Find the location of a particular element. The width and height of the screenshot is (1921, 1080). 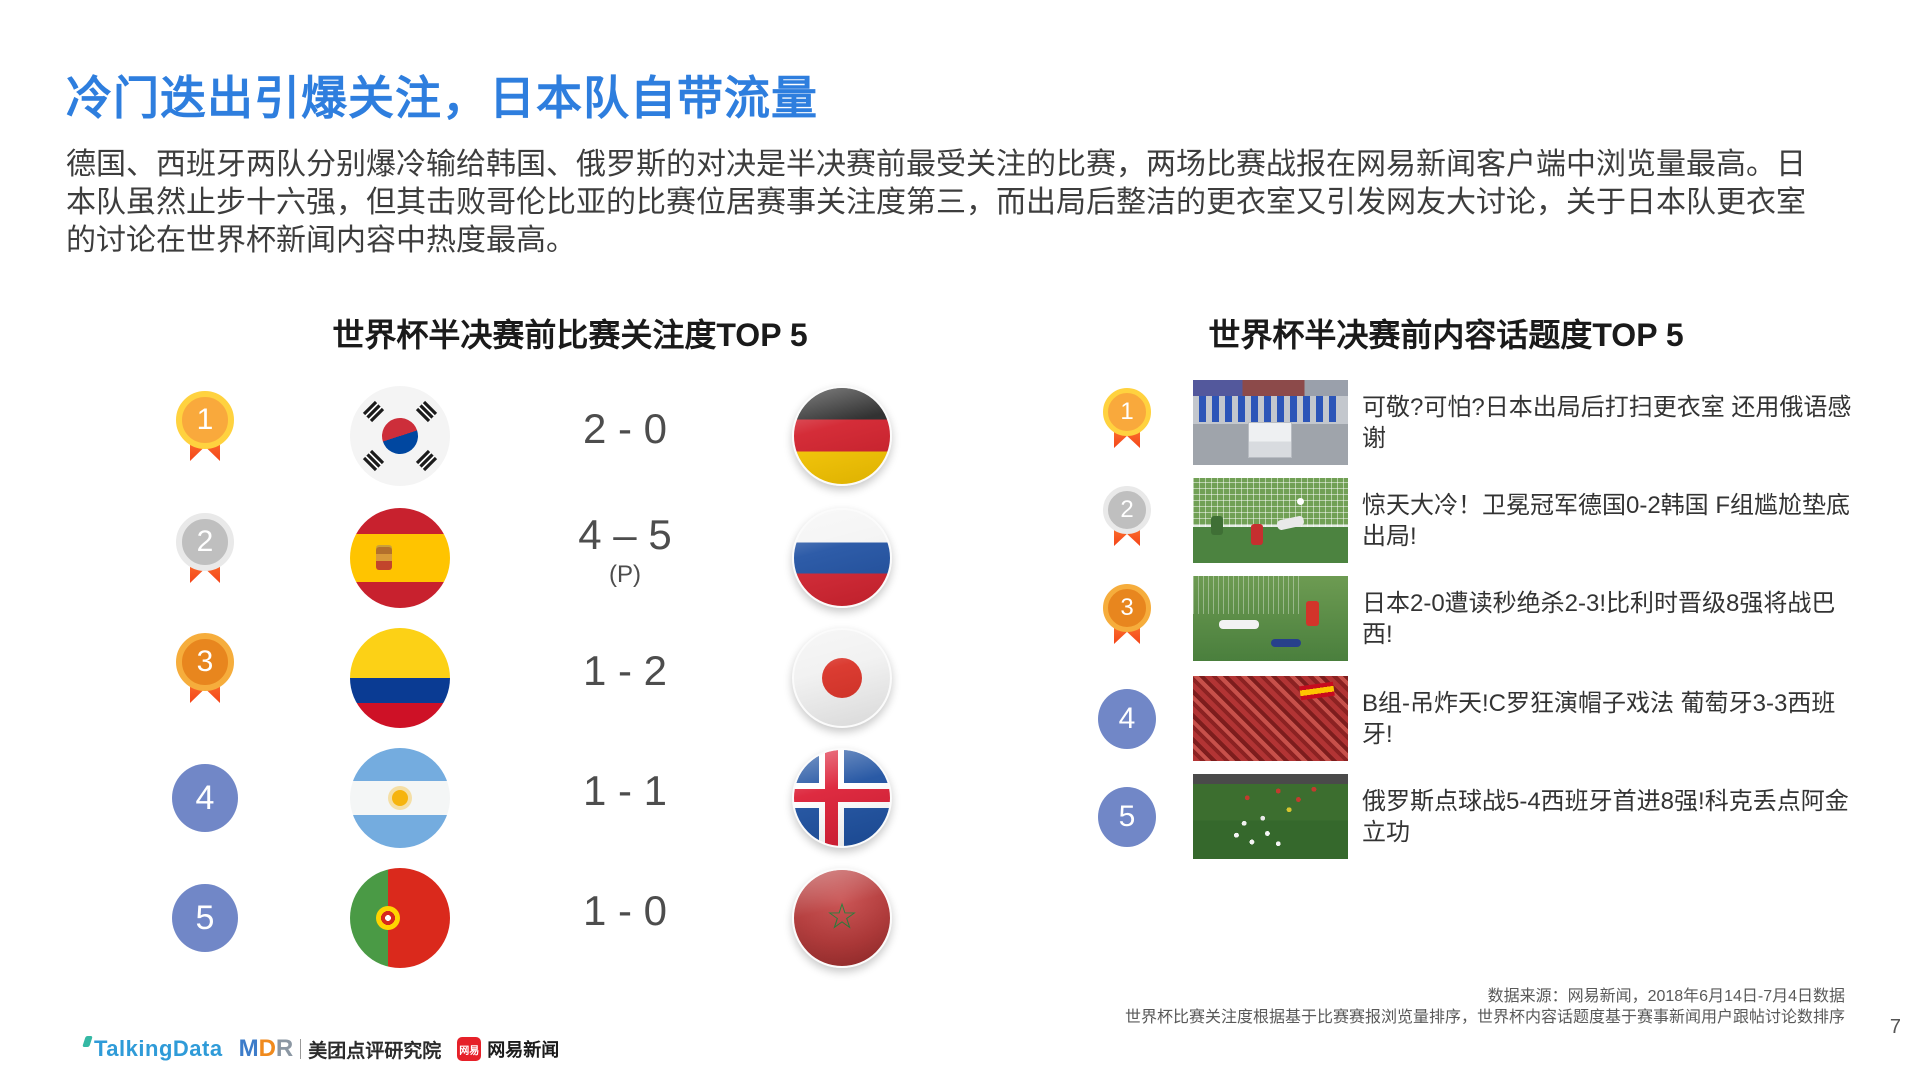

match-score: 1 - 1 is located at coordinates (625, 792).